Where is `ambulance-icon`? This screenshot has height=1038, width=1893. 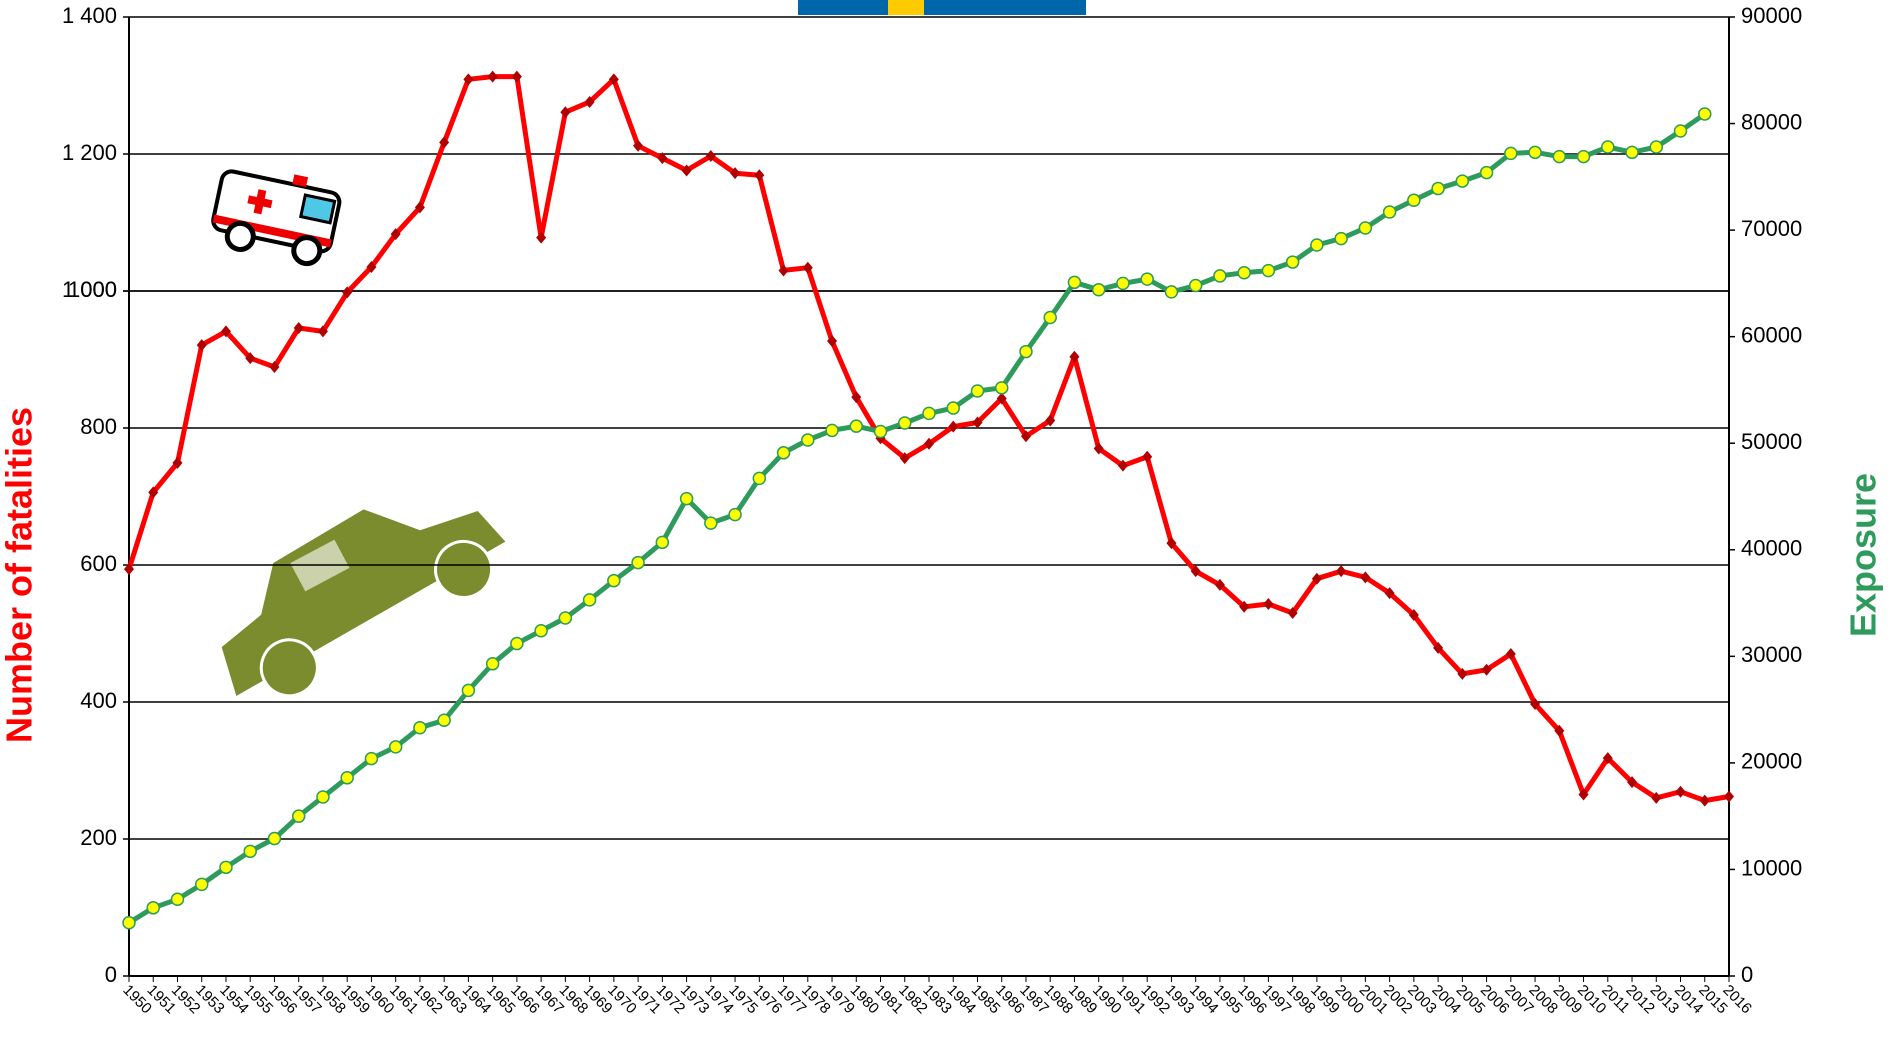 ambulance-icon is located at coordinates (276, 218).